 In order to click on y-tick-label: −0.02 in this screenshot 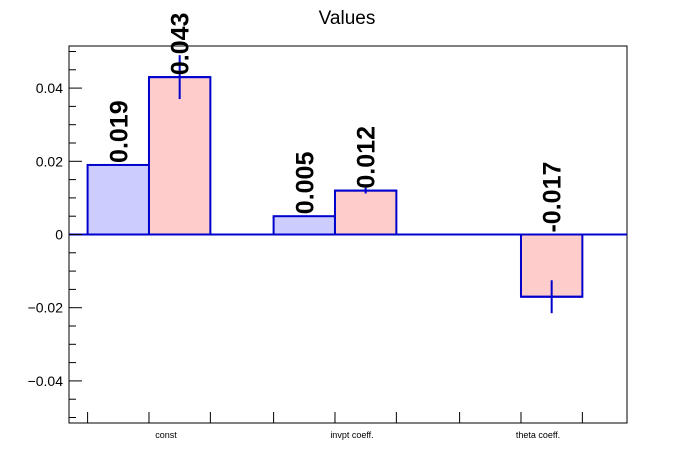, I will do `click(46, 308)`.